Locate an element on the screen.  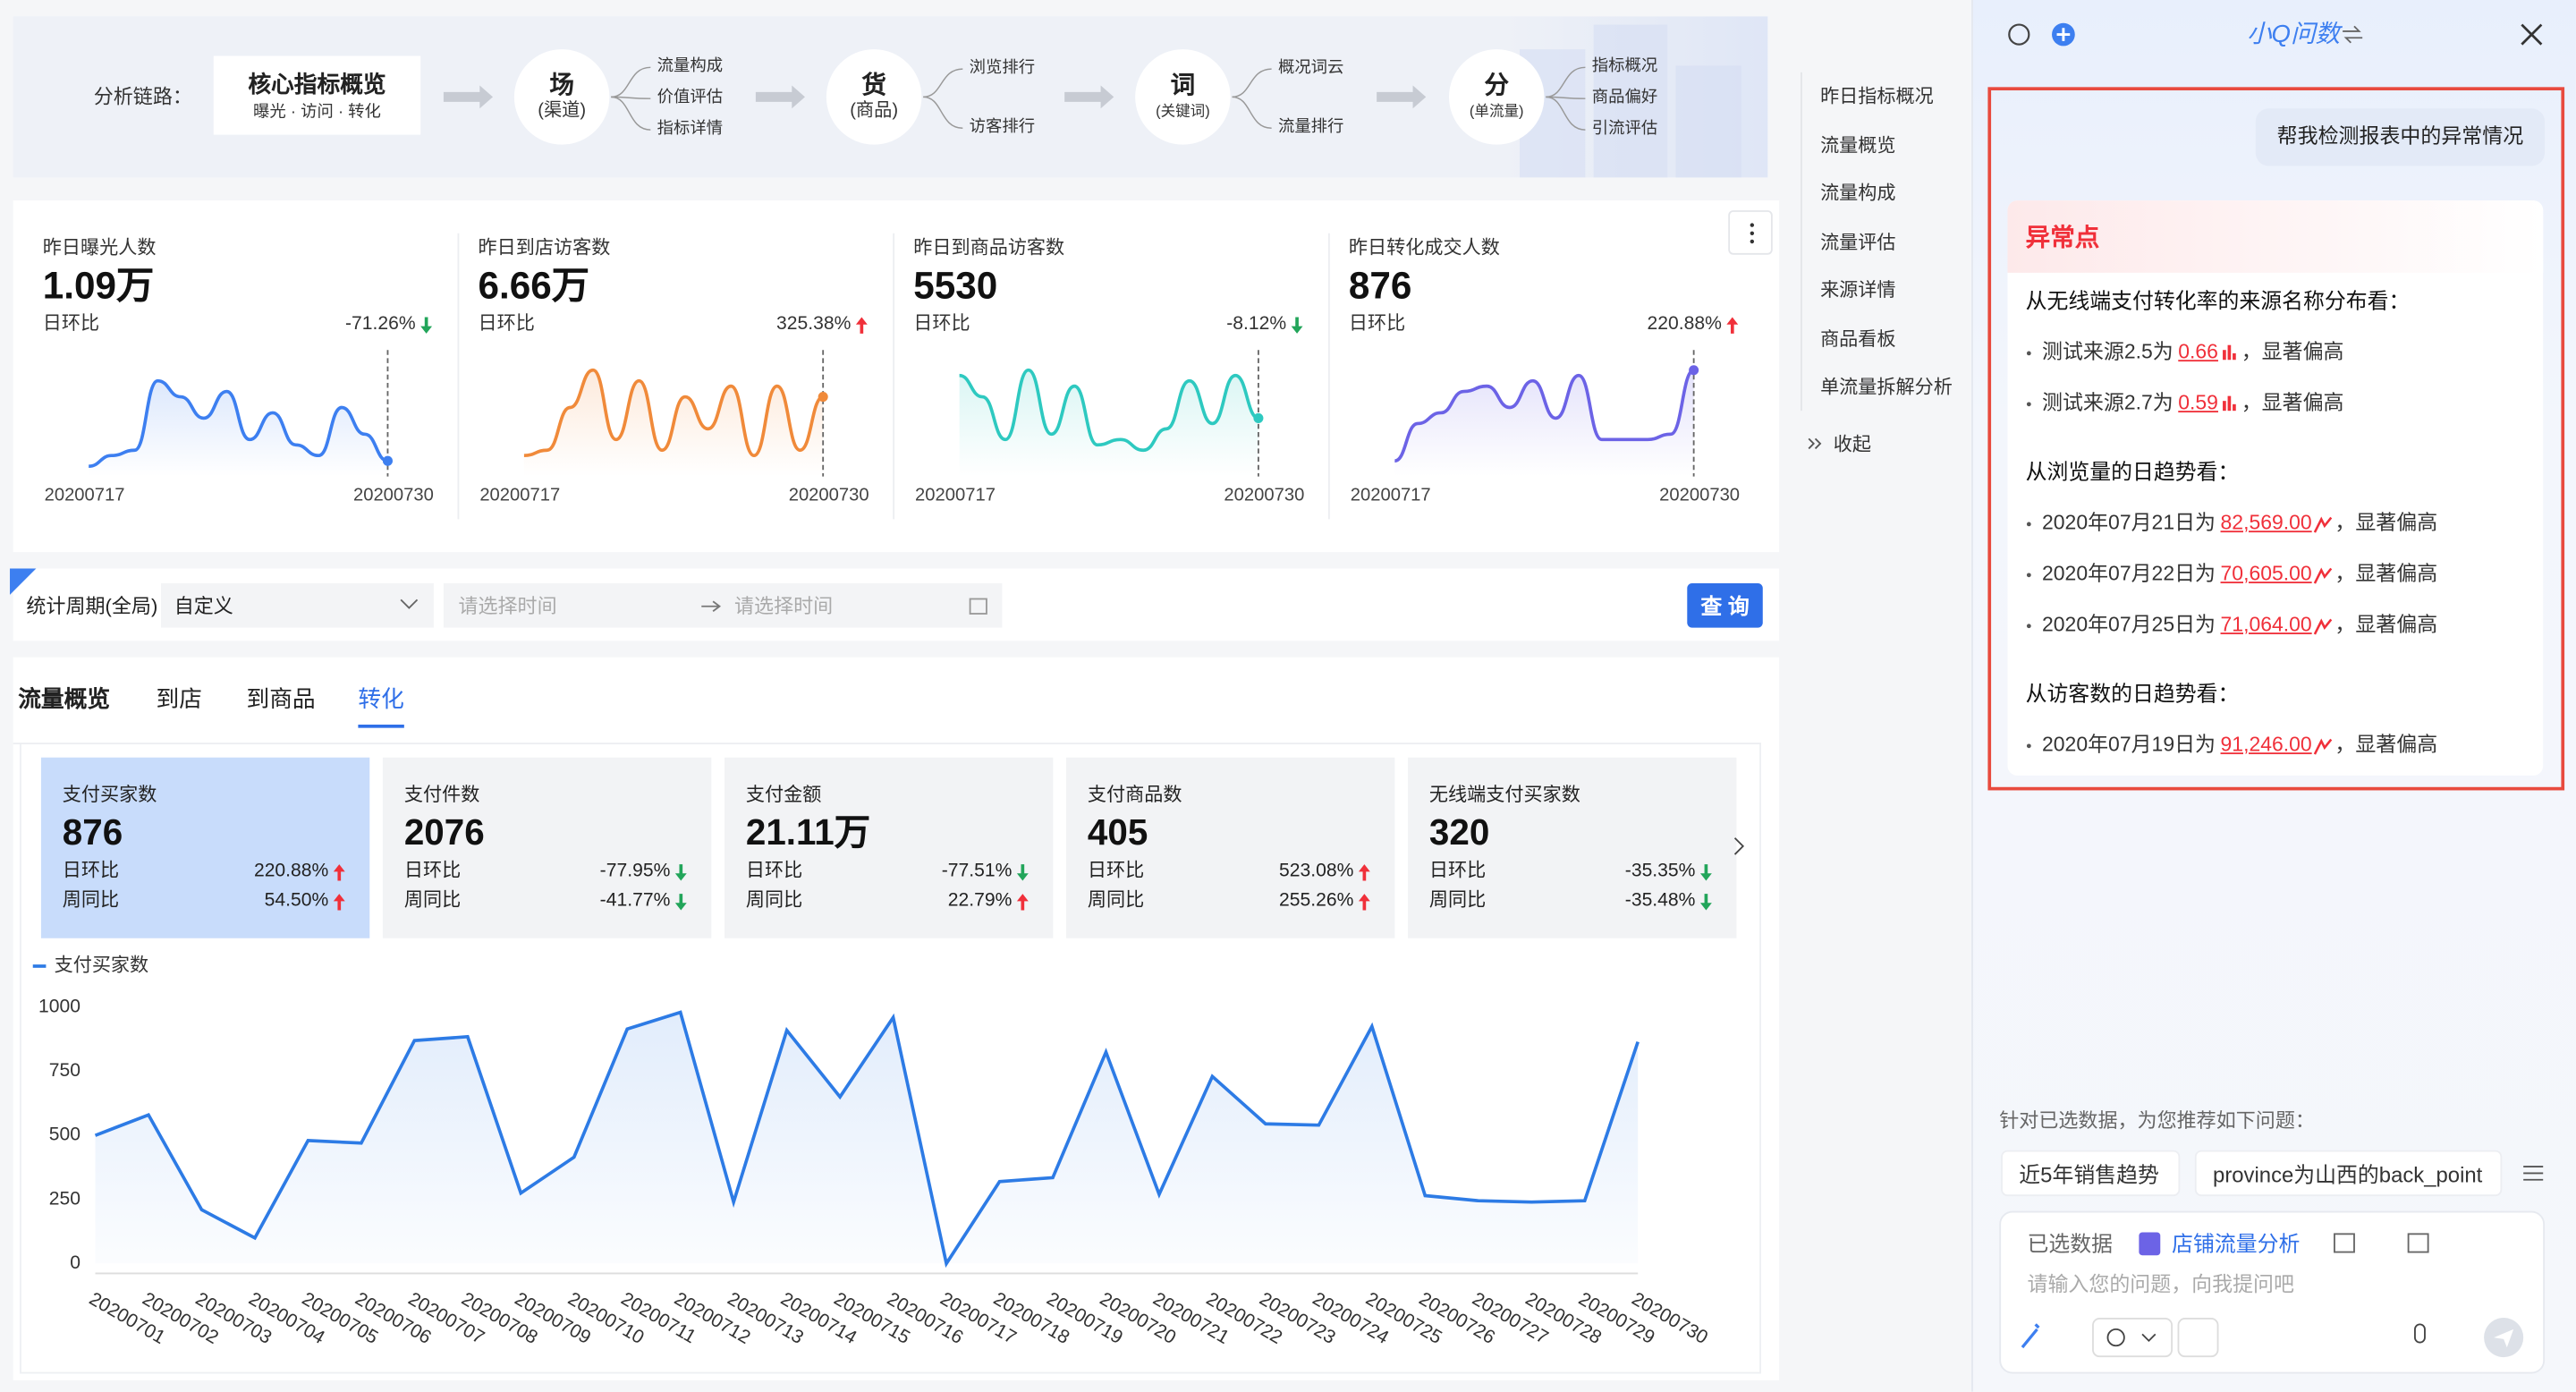
kpi-value: 876 is located at coordinates (1380, 285).